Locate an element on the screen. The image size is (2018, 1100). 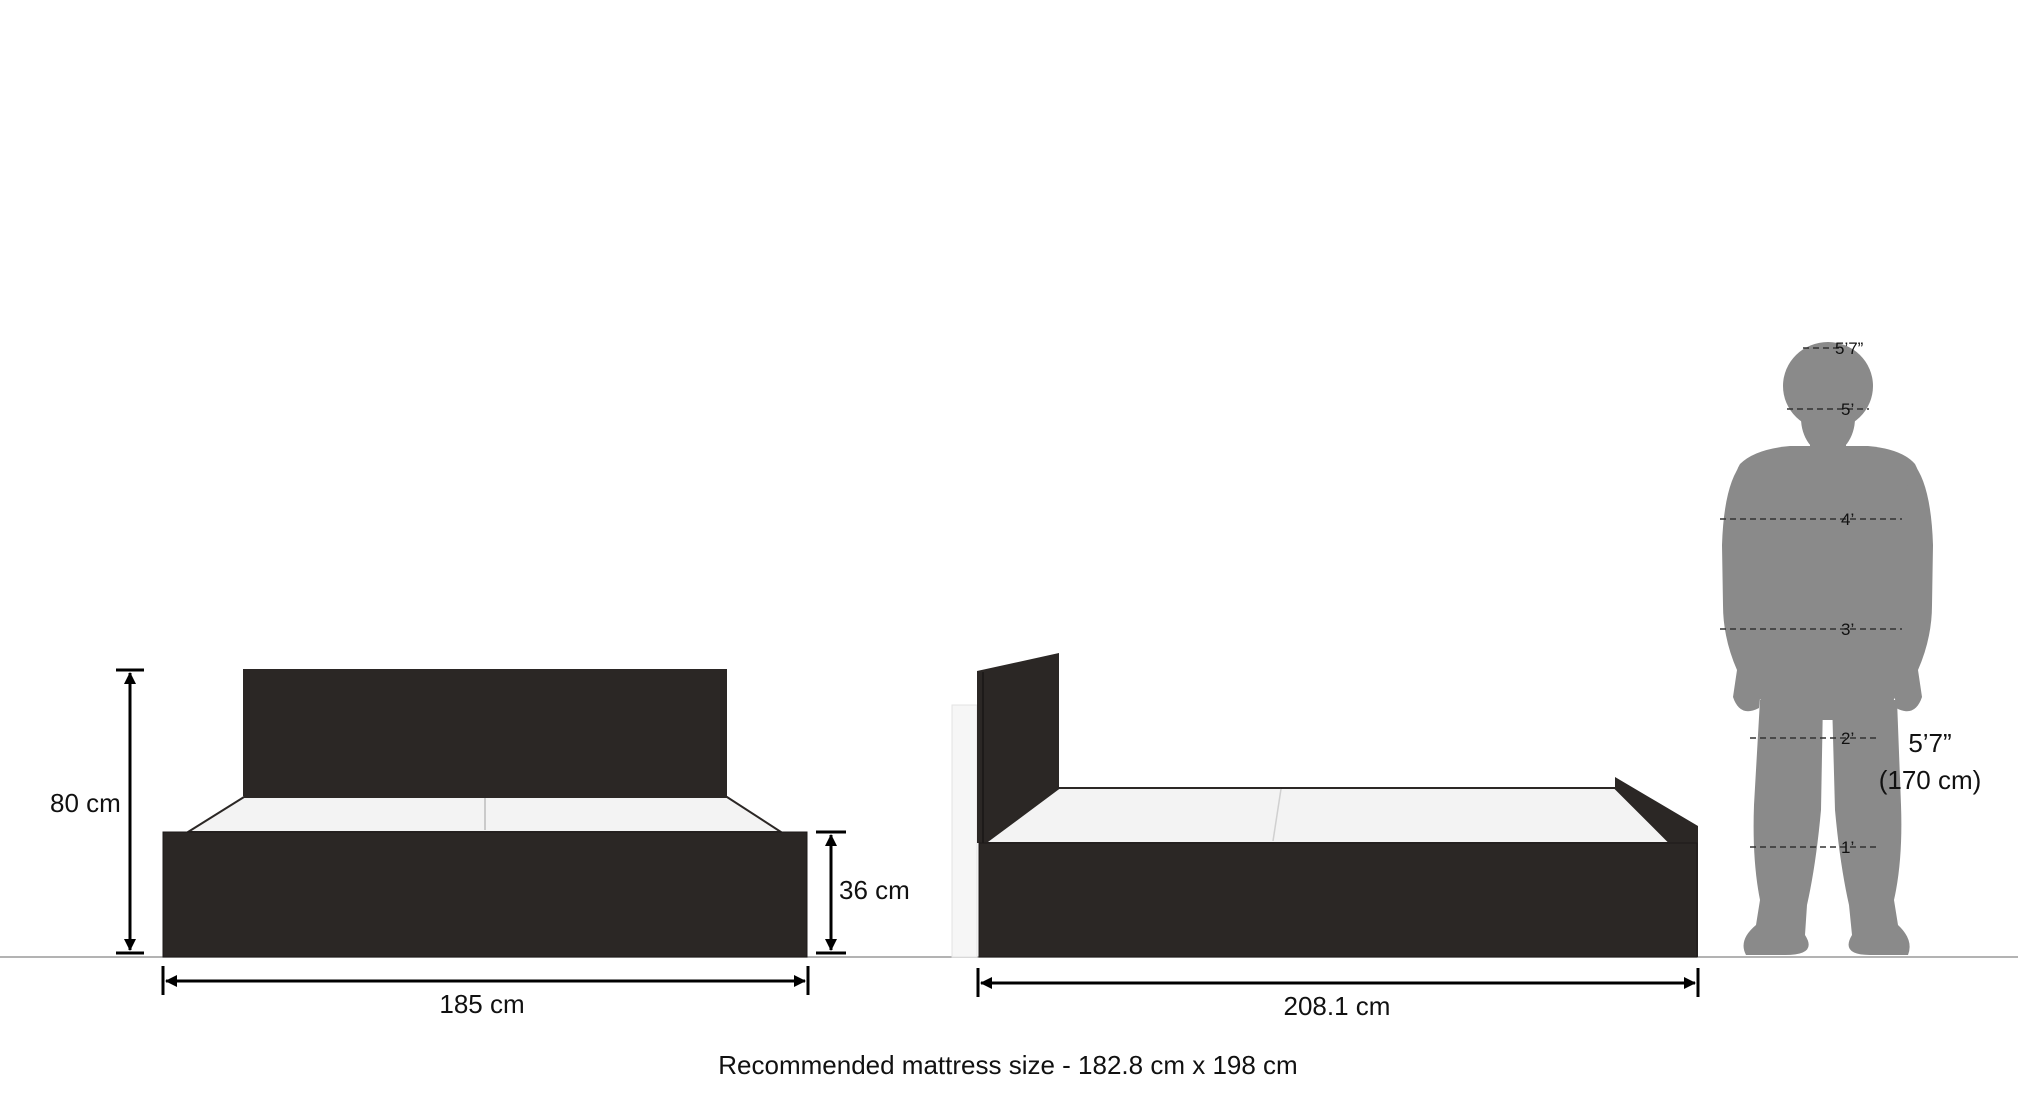
tick-label-5ft7: 5’7” is located at coordinates (1849, 348).